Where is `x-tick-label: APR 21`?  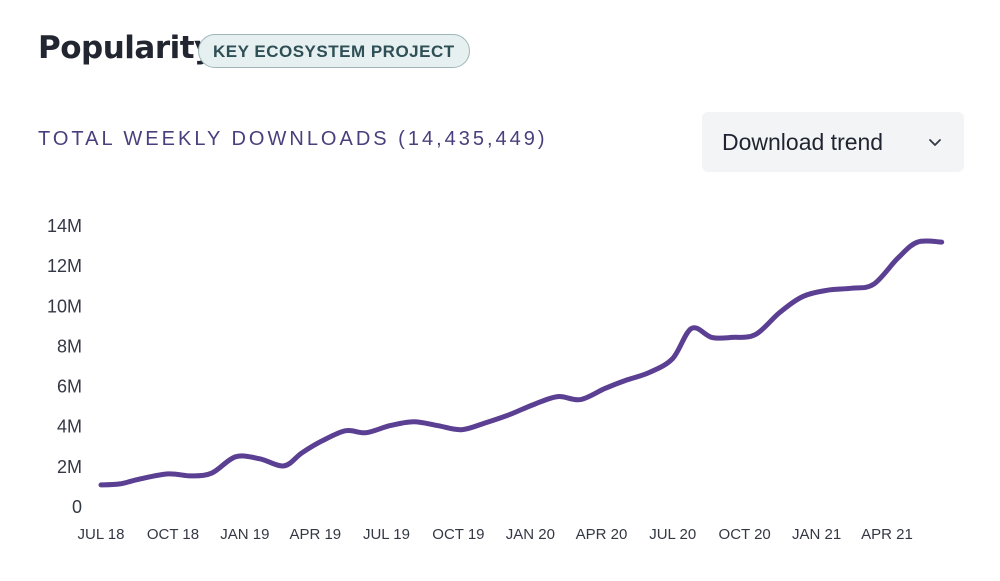 x-tick-label: APR 21 is located at coordinates (887, 534).